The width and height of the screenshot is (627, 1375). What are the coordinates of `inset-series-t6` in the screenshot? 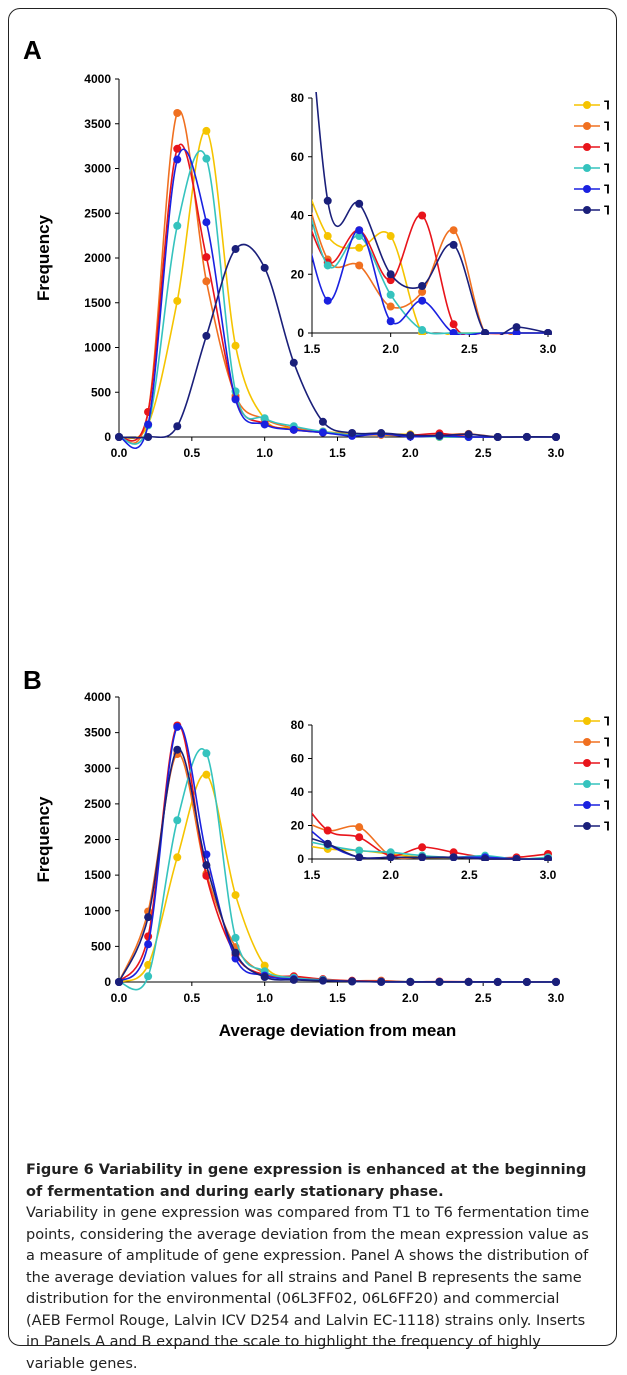 It's located at (432, 849).